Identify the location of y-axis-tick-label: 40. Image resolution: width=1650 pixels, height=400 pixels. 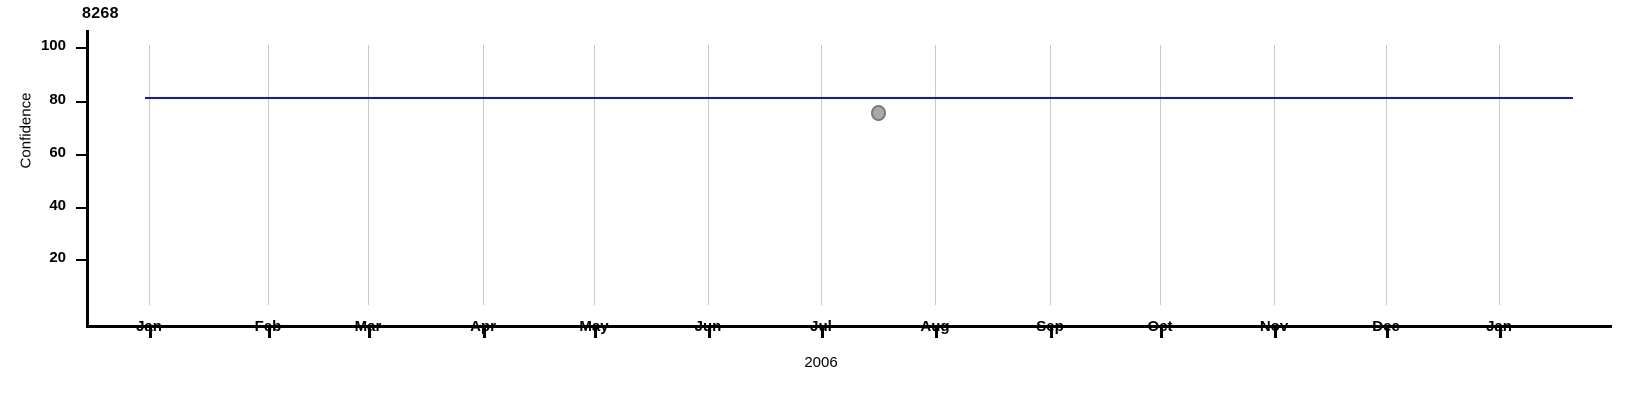
(57, 205).